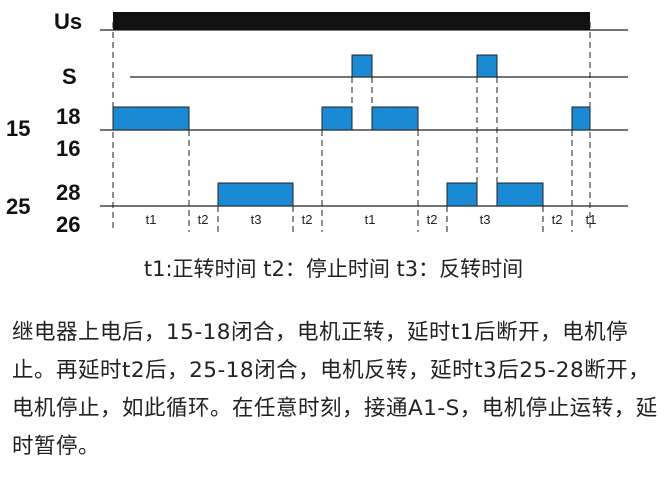  Describe the element at coordinates (68, 21) in the screenshot. I see `label-us: Us` at that location.